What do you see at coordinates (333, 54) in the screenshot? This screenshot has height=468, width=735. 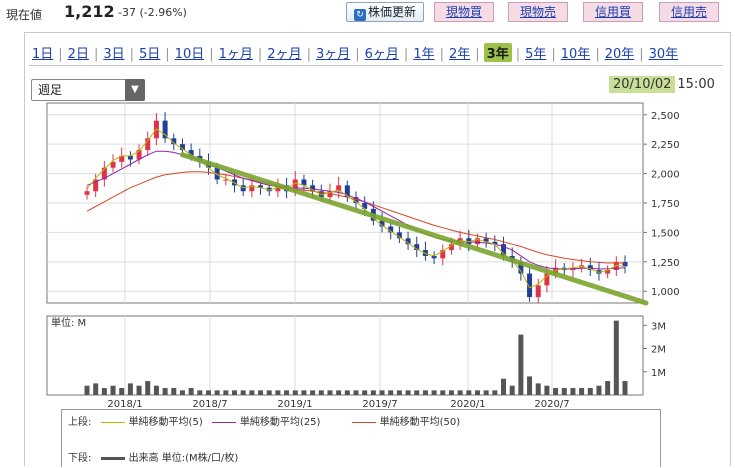 I see `tab-period-7: 3ヶ月` at bounding box center [333, 54].